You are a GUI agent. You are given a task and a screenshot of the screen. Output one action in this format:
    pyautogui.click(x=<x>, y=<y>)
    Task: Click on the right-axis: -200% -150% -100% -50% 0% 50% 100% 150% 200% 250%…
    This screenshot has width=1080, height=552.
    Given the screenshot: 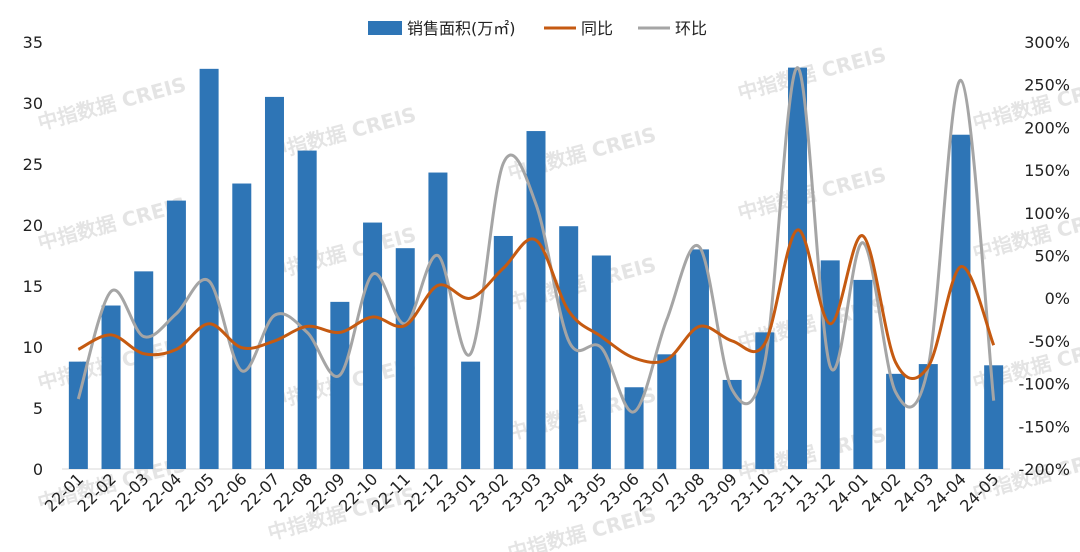 What is the action you would take?
    pyautogui.click(x=1044, y=256)
    